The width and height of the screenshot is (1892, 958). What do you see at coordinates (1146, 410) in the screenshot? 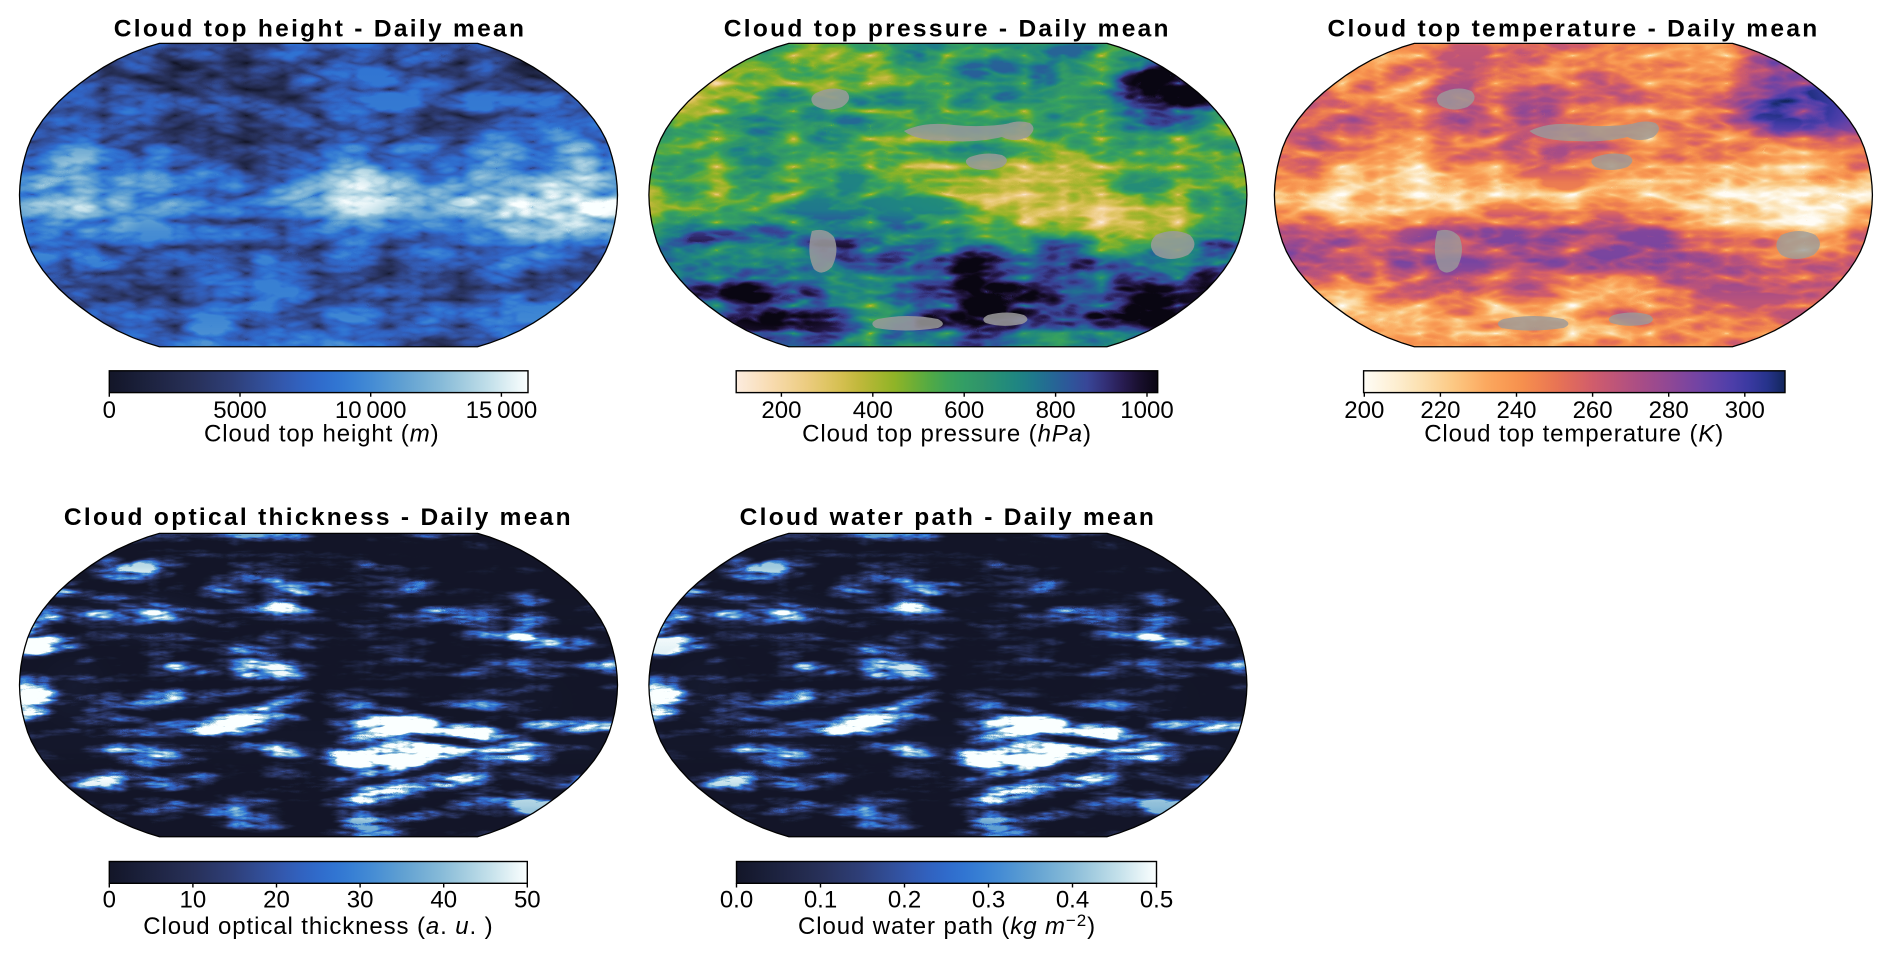
I see `svg-text: 1000` at bounding box center [1146, 410].